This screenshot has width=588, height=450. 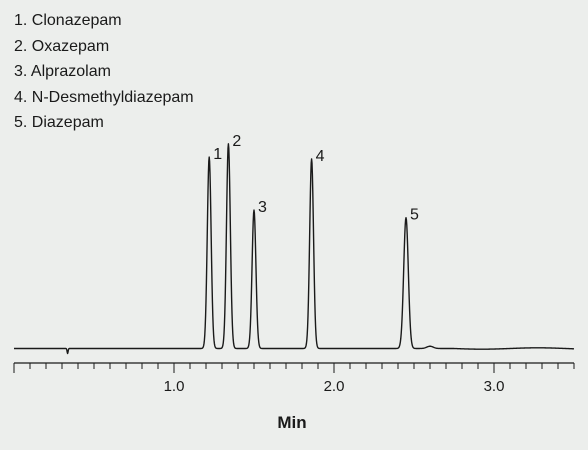 I want to click on peak-labels: 12 3 4 5, so click(x=316, y=178).